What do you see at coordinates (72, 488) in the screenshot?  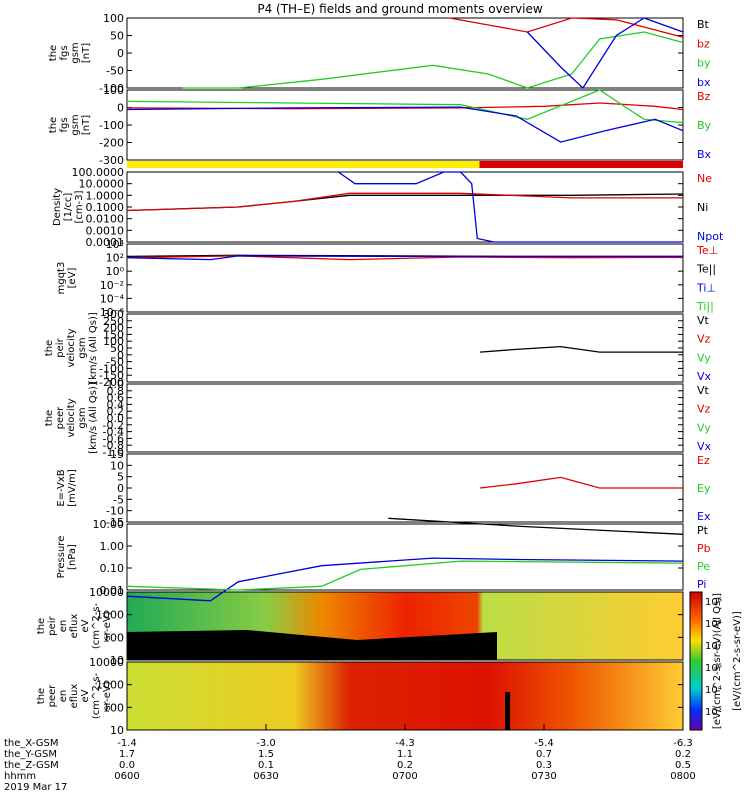 I see `y-axis-label: [mV/m]` at bounding box center [72, 488].